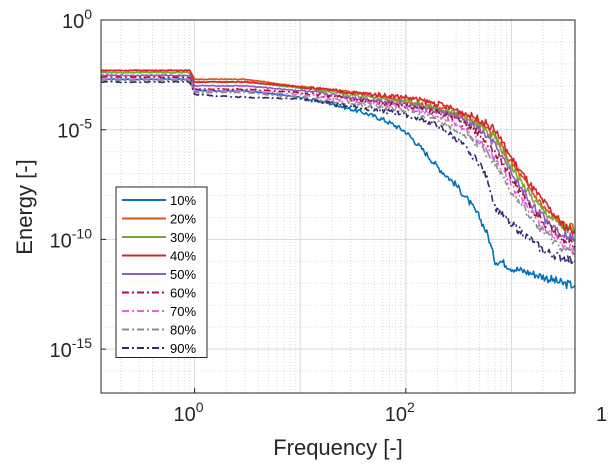 This screenshot has height=468, width=608. Describe the element at coordinates (183, 256) in the screenshot. I see `legend-label: 40%` at that location.